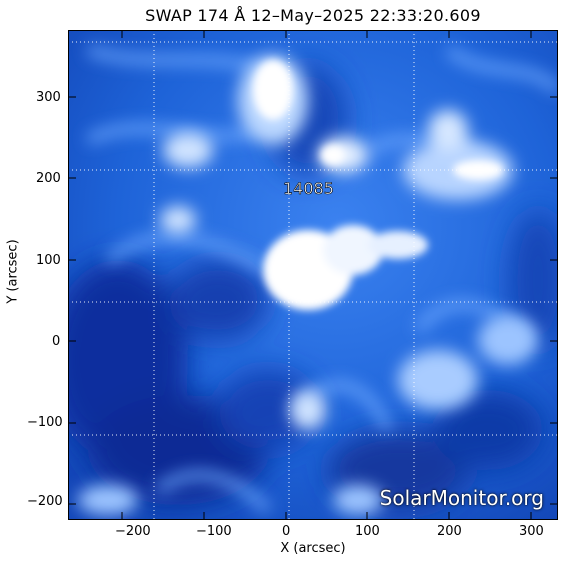 The image size is (564, 564). What do you see at coordinates (48, 178) in the screenshot?
I see `y-tick-label: 200` at bounding box center [48, 178].